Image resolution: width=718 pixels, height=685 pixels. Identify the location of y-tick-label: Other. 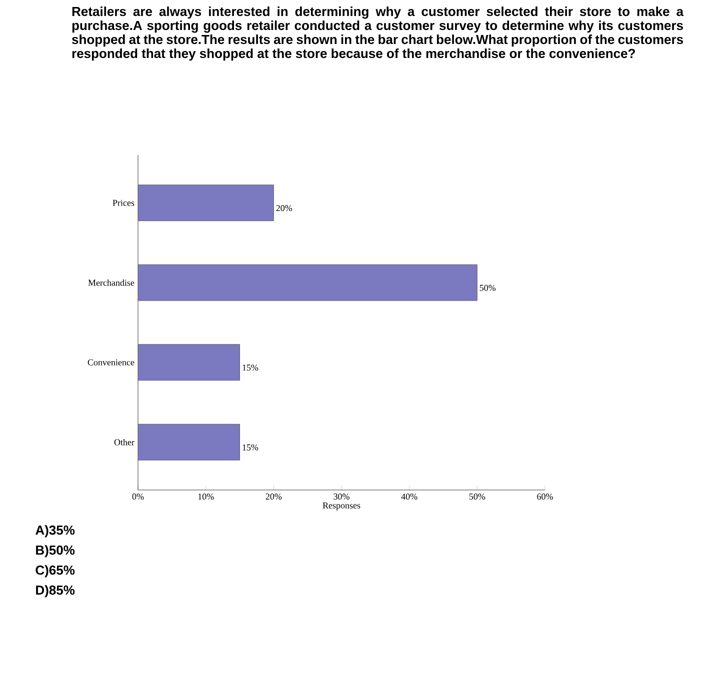
(124, 442).